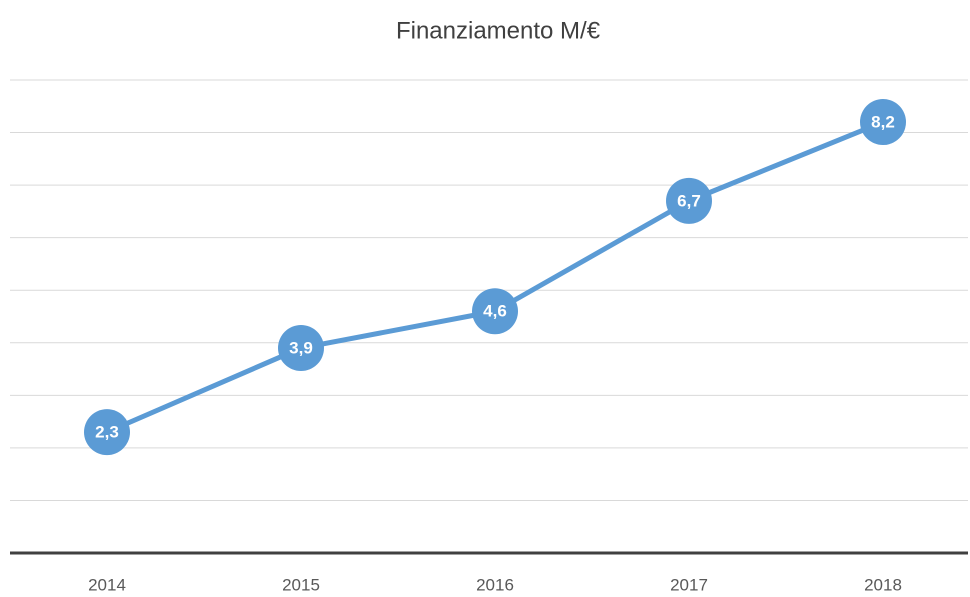 Image resolution: width=970 pixels, height=597 pixels. I want to click on data-label: 8,2, so click(883, 122).